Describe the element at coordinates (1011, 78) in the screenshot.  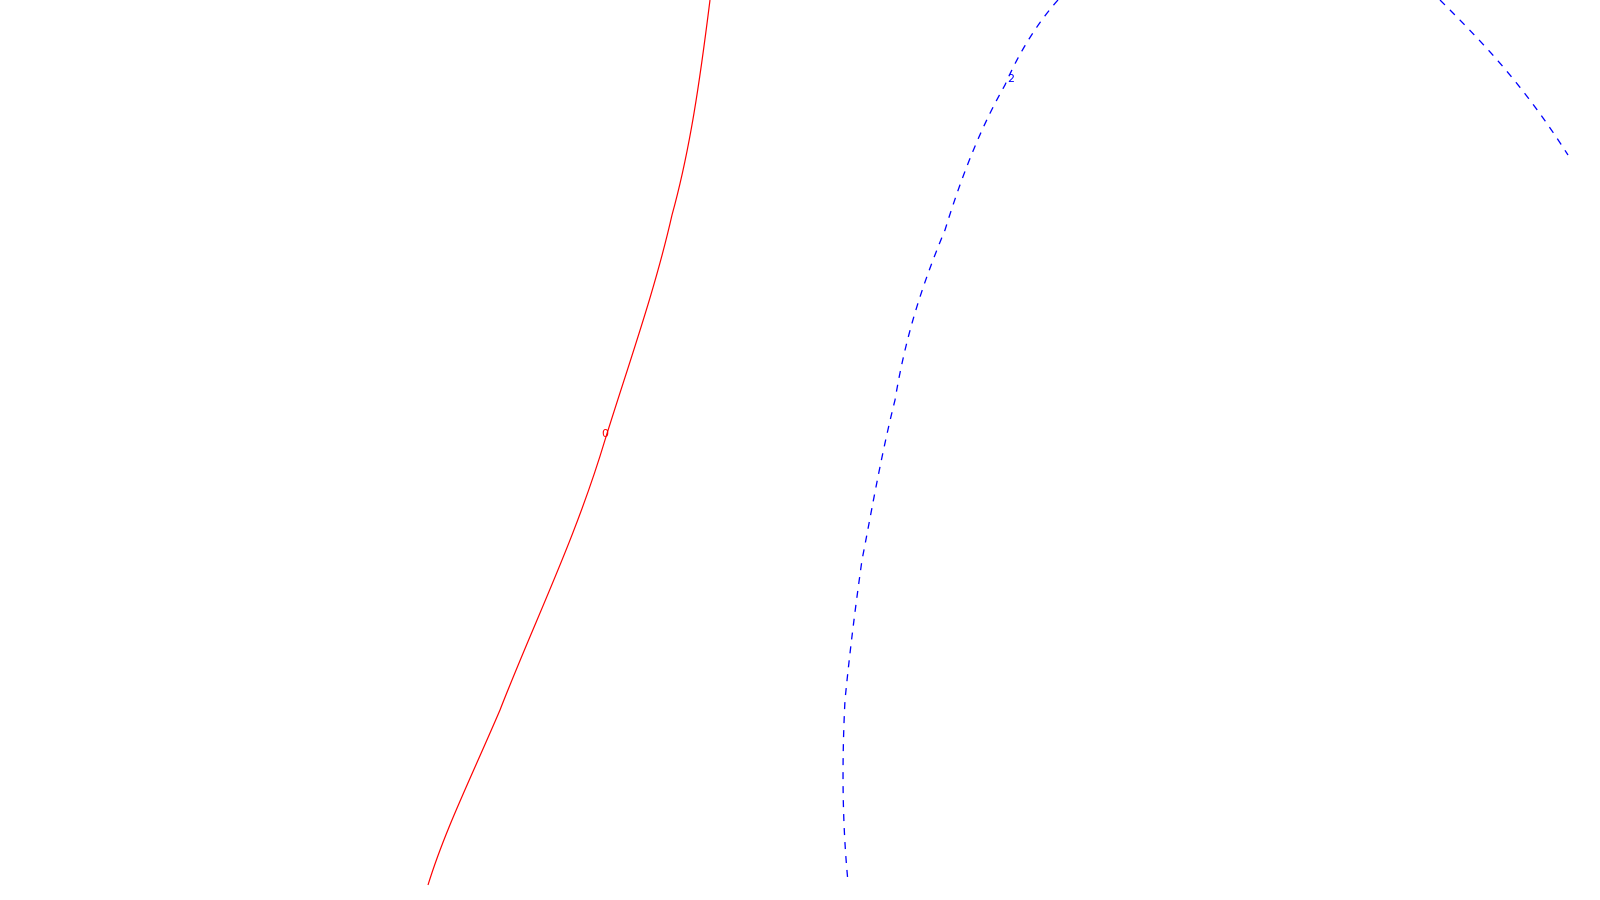
I see `contour-label-2: 2` at that location.